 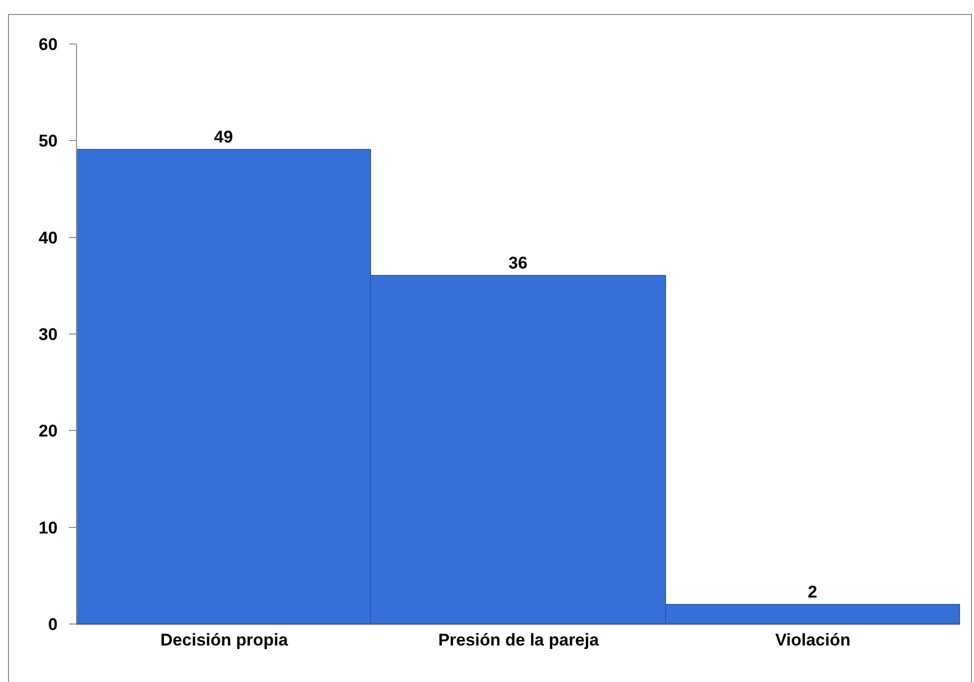 What do you see at coordinates (48, 528) in the screenshot?
I see `y-tick-label: 10` at bounding box center [48, 528].